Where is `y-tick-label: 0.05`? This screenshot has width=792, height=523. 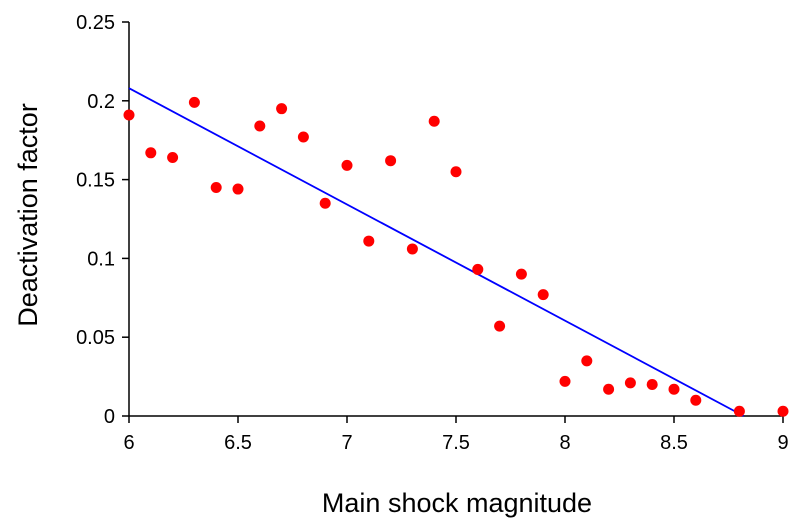
y-tick-label: 0.05 is located at coordinates (95, 338).